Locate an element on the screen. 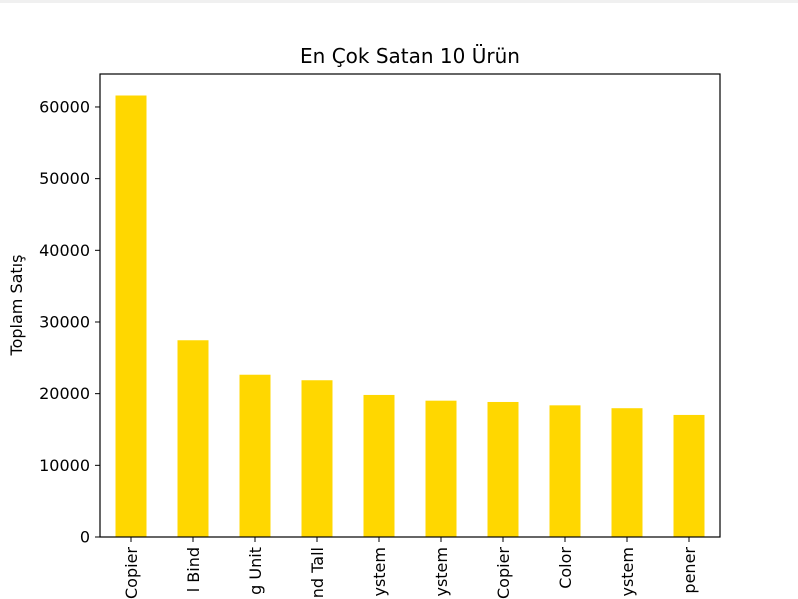 The width and height of the screenshot is (798, 599). y-tick-label: 60000 is located at coordinates (64, 106).